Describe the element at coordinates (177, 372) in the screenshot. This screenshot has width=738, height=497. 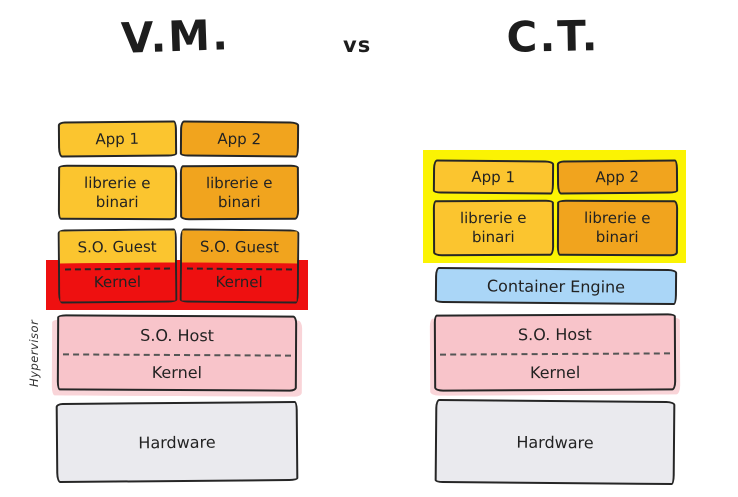
I see `vm-host-kernel-label: Kernel` at that location.